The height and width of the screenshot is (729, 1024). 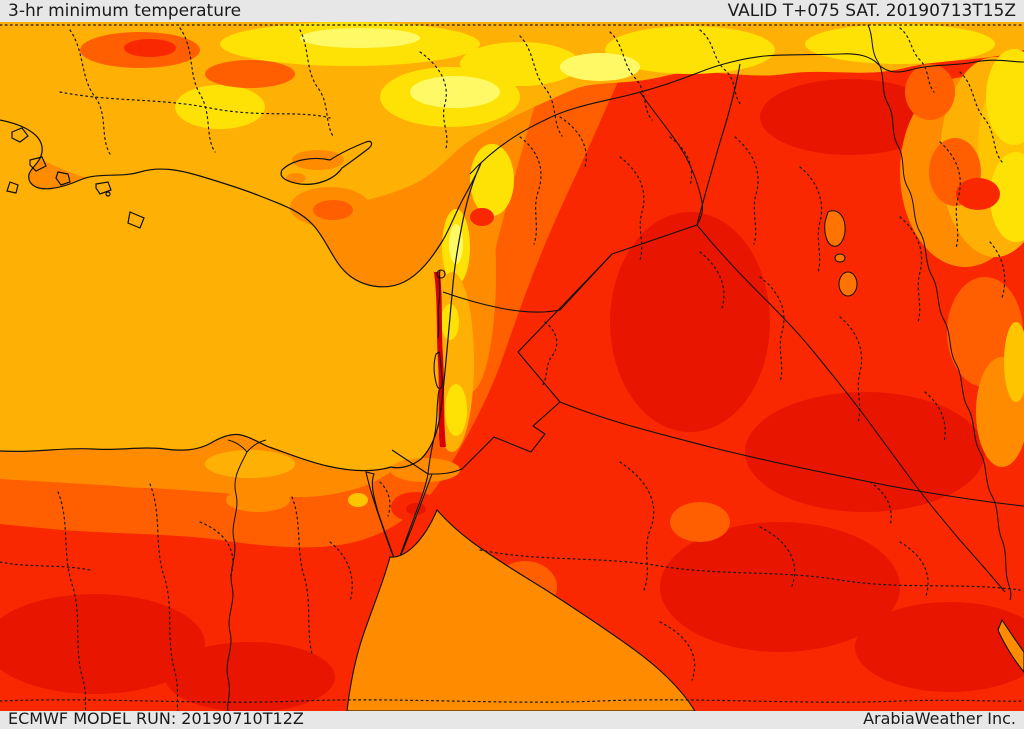 What do you see at coordinates (746, 114) in the screenshot?
I see `turkey-syria-border` at bounding box center [746, 114].